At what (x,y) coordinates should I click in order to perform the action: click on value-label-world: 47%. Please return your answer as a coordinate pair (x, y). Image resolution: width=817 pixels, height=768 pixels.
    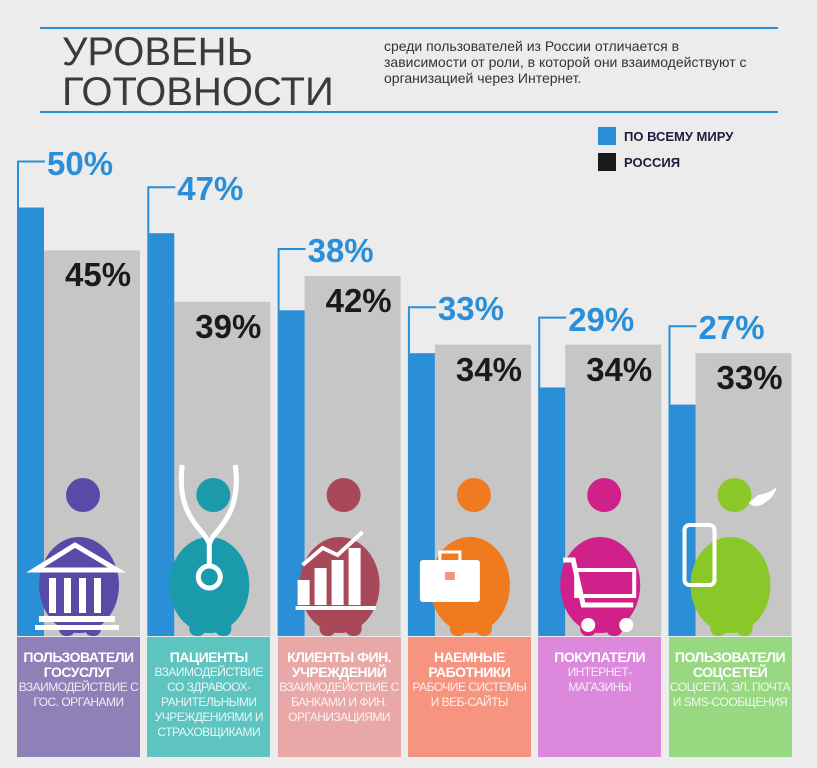
    Looking at the image, I should click on (210, 189).